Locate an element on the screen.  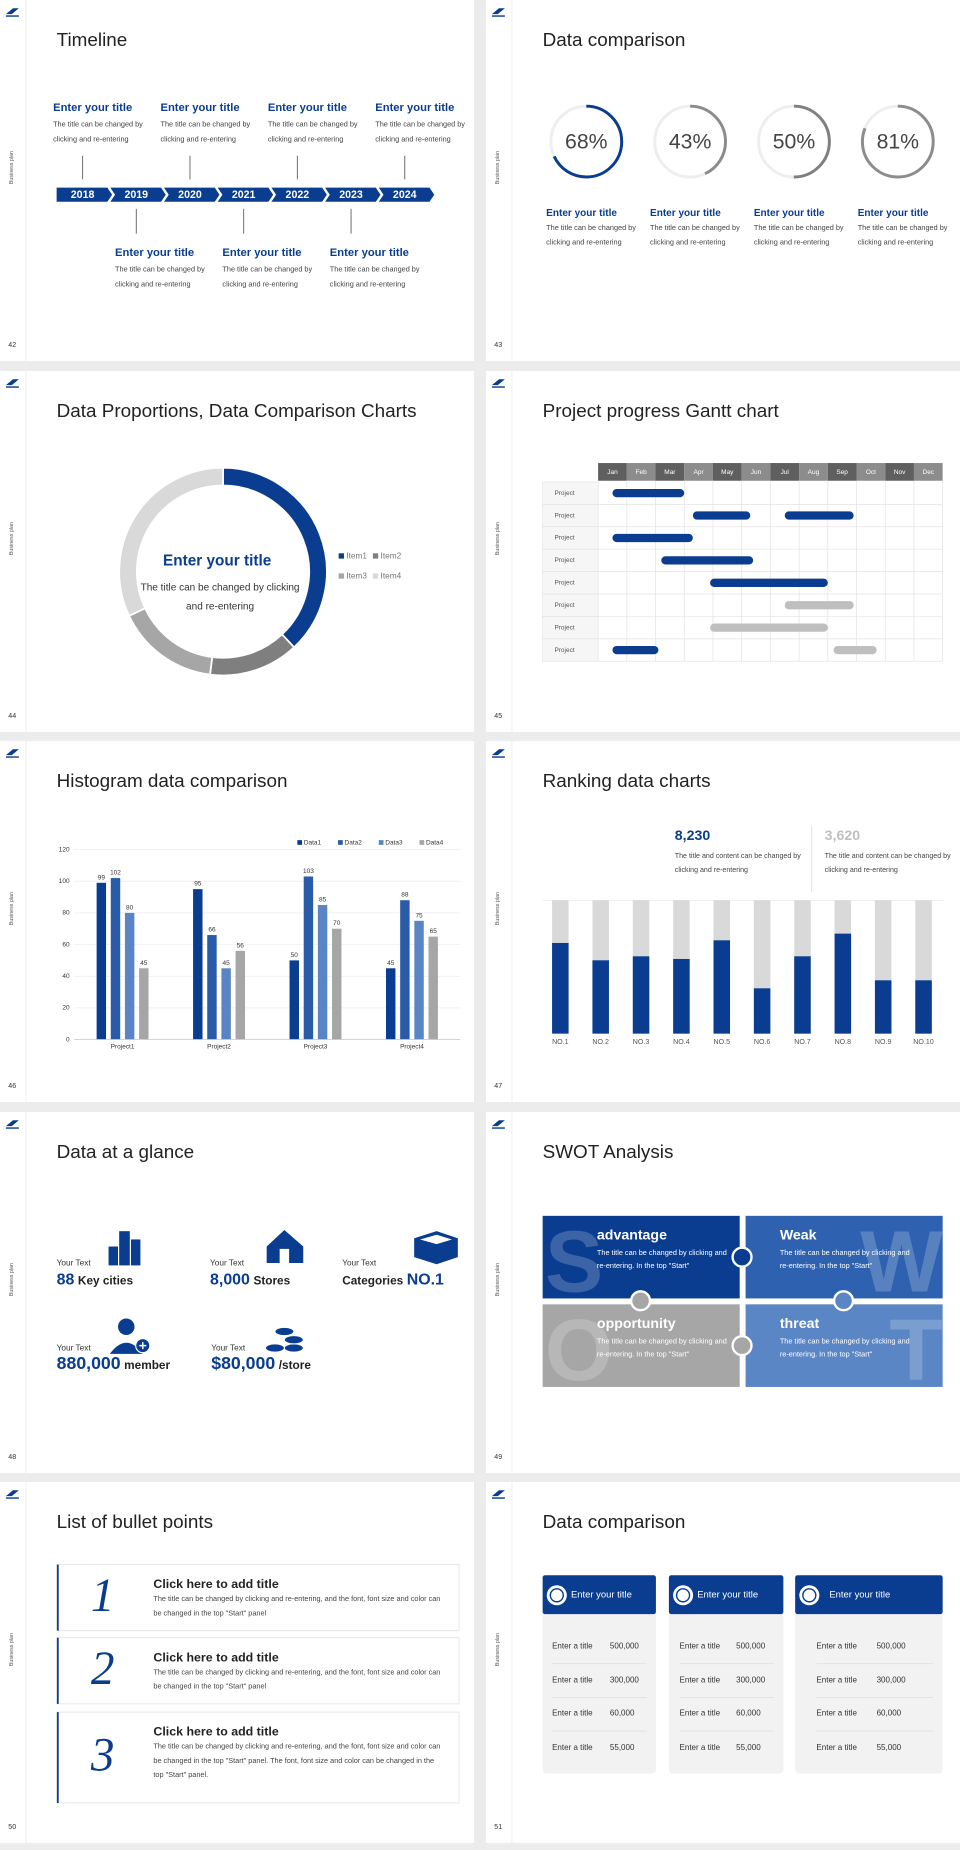
item-prefix: Categories is located at coordinates (373, 1281).